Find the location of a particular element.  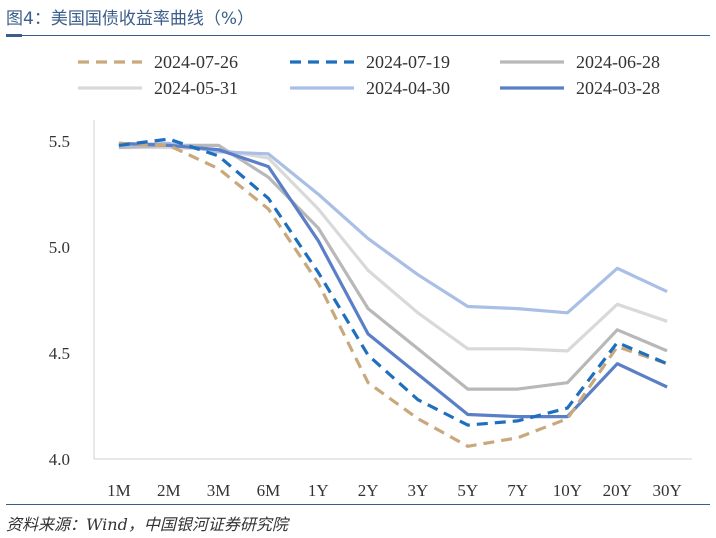

x-tick-label: 10Y is located at coordinates (567, 490).